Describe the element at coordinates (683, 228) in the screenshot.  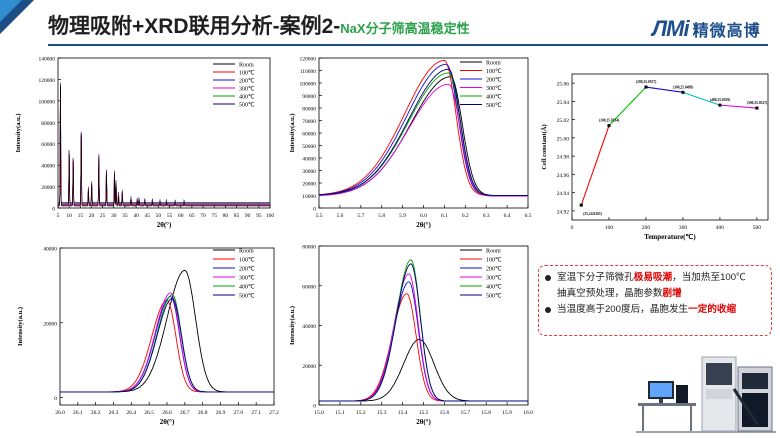
I see `x-tick-label: 300` at that location.